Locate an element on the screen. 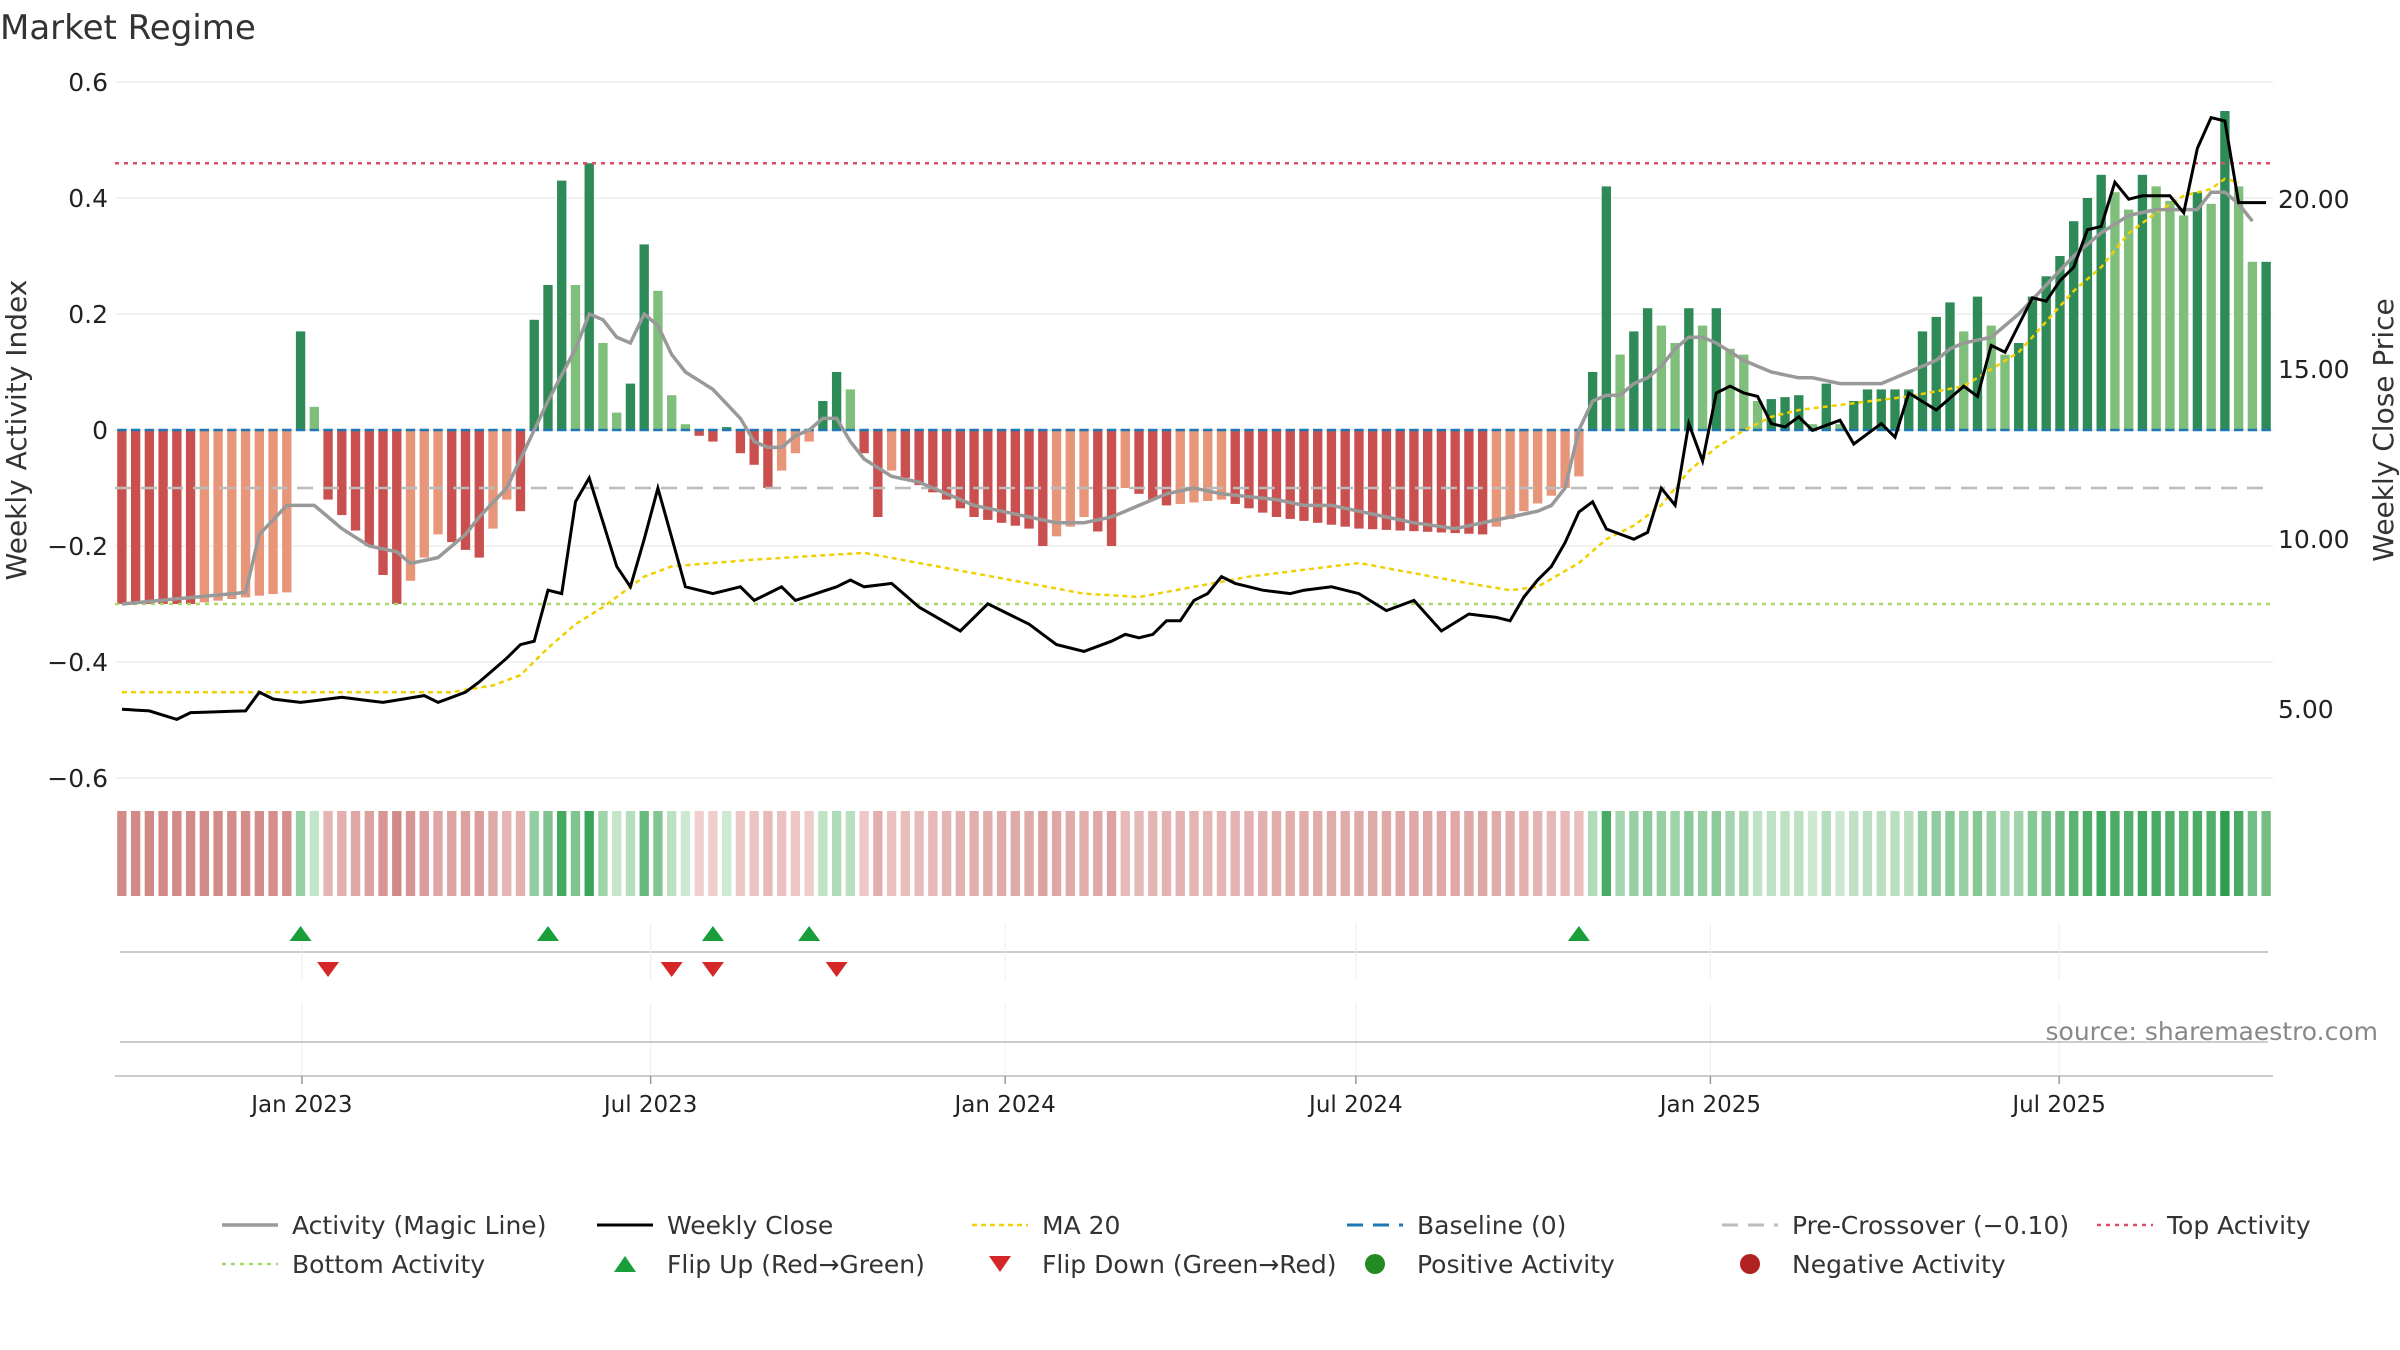 This screenshot has height=1350, width=2400. legend-swatch is located at coordinates (1000, 1264).